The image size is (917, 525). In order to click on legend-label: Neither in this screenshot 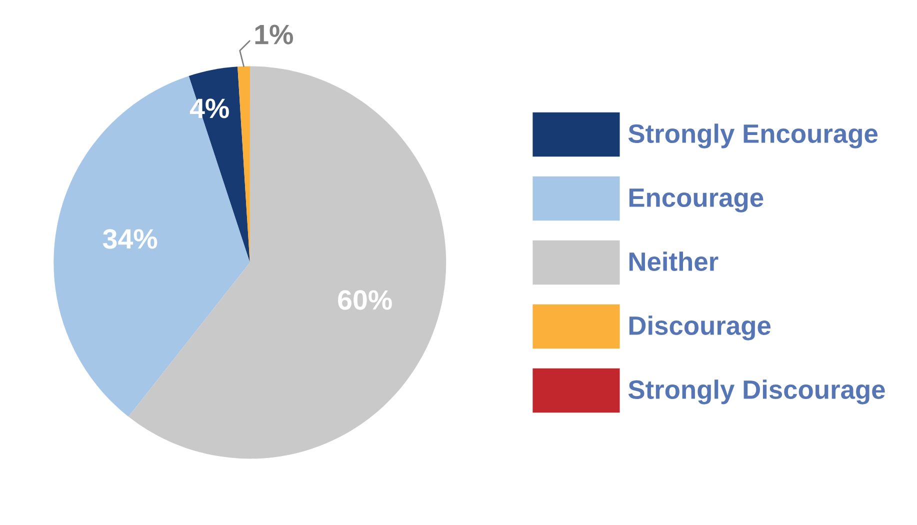, I will do `click(673, 262)`.